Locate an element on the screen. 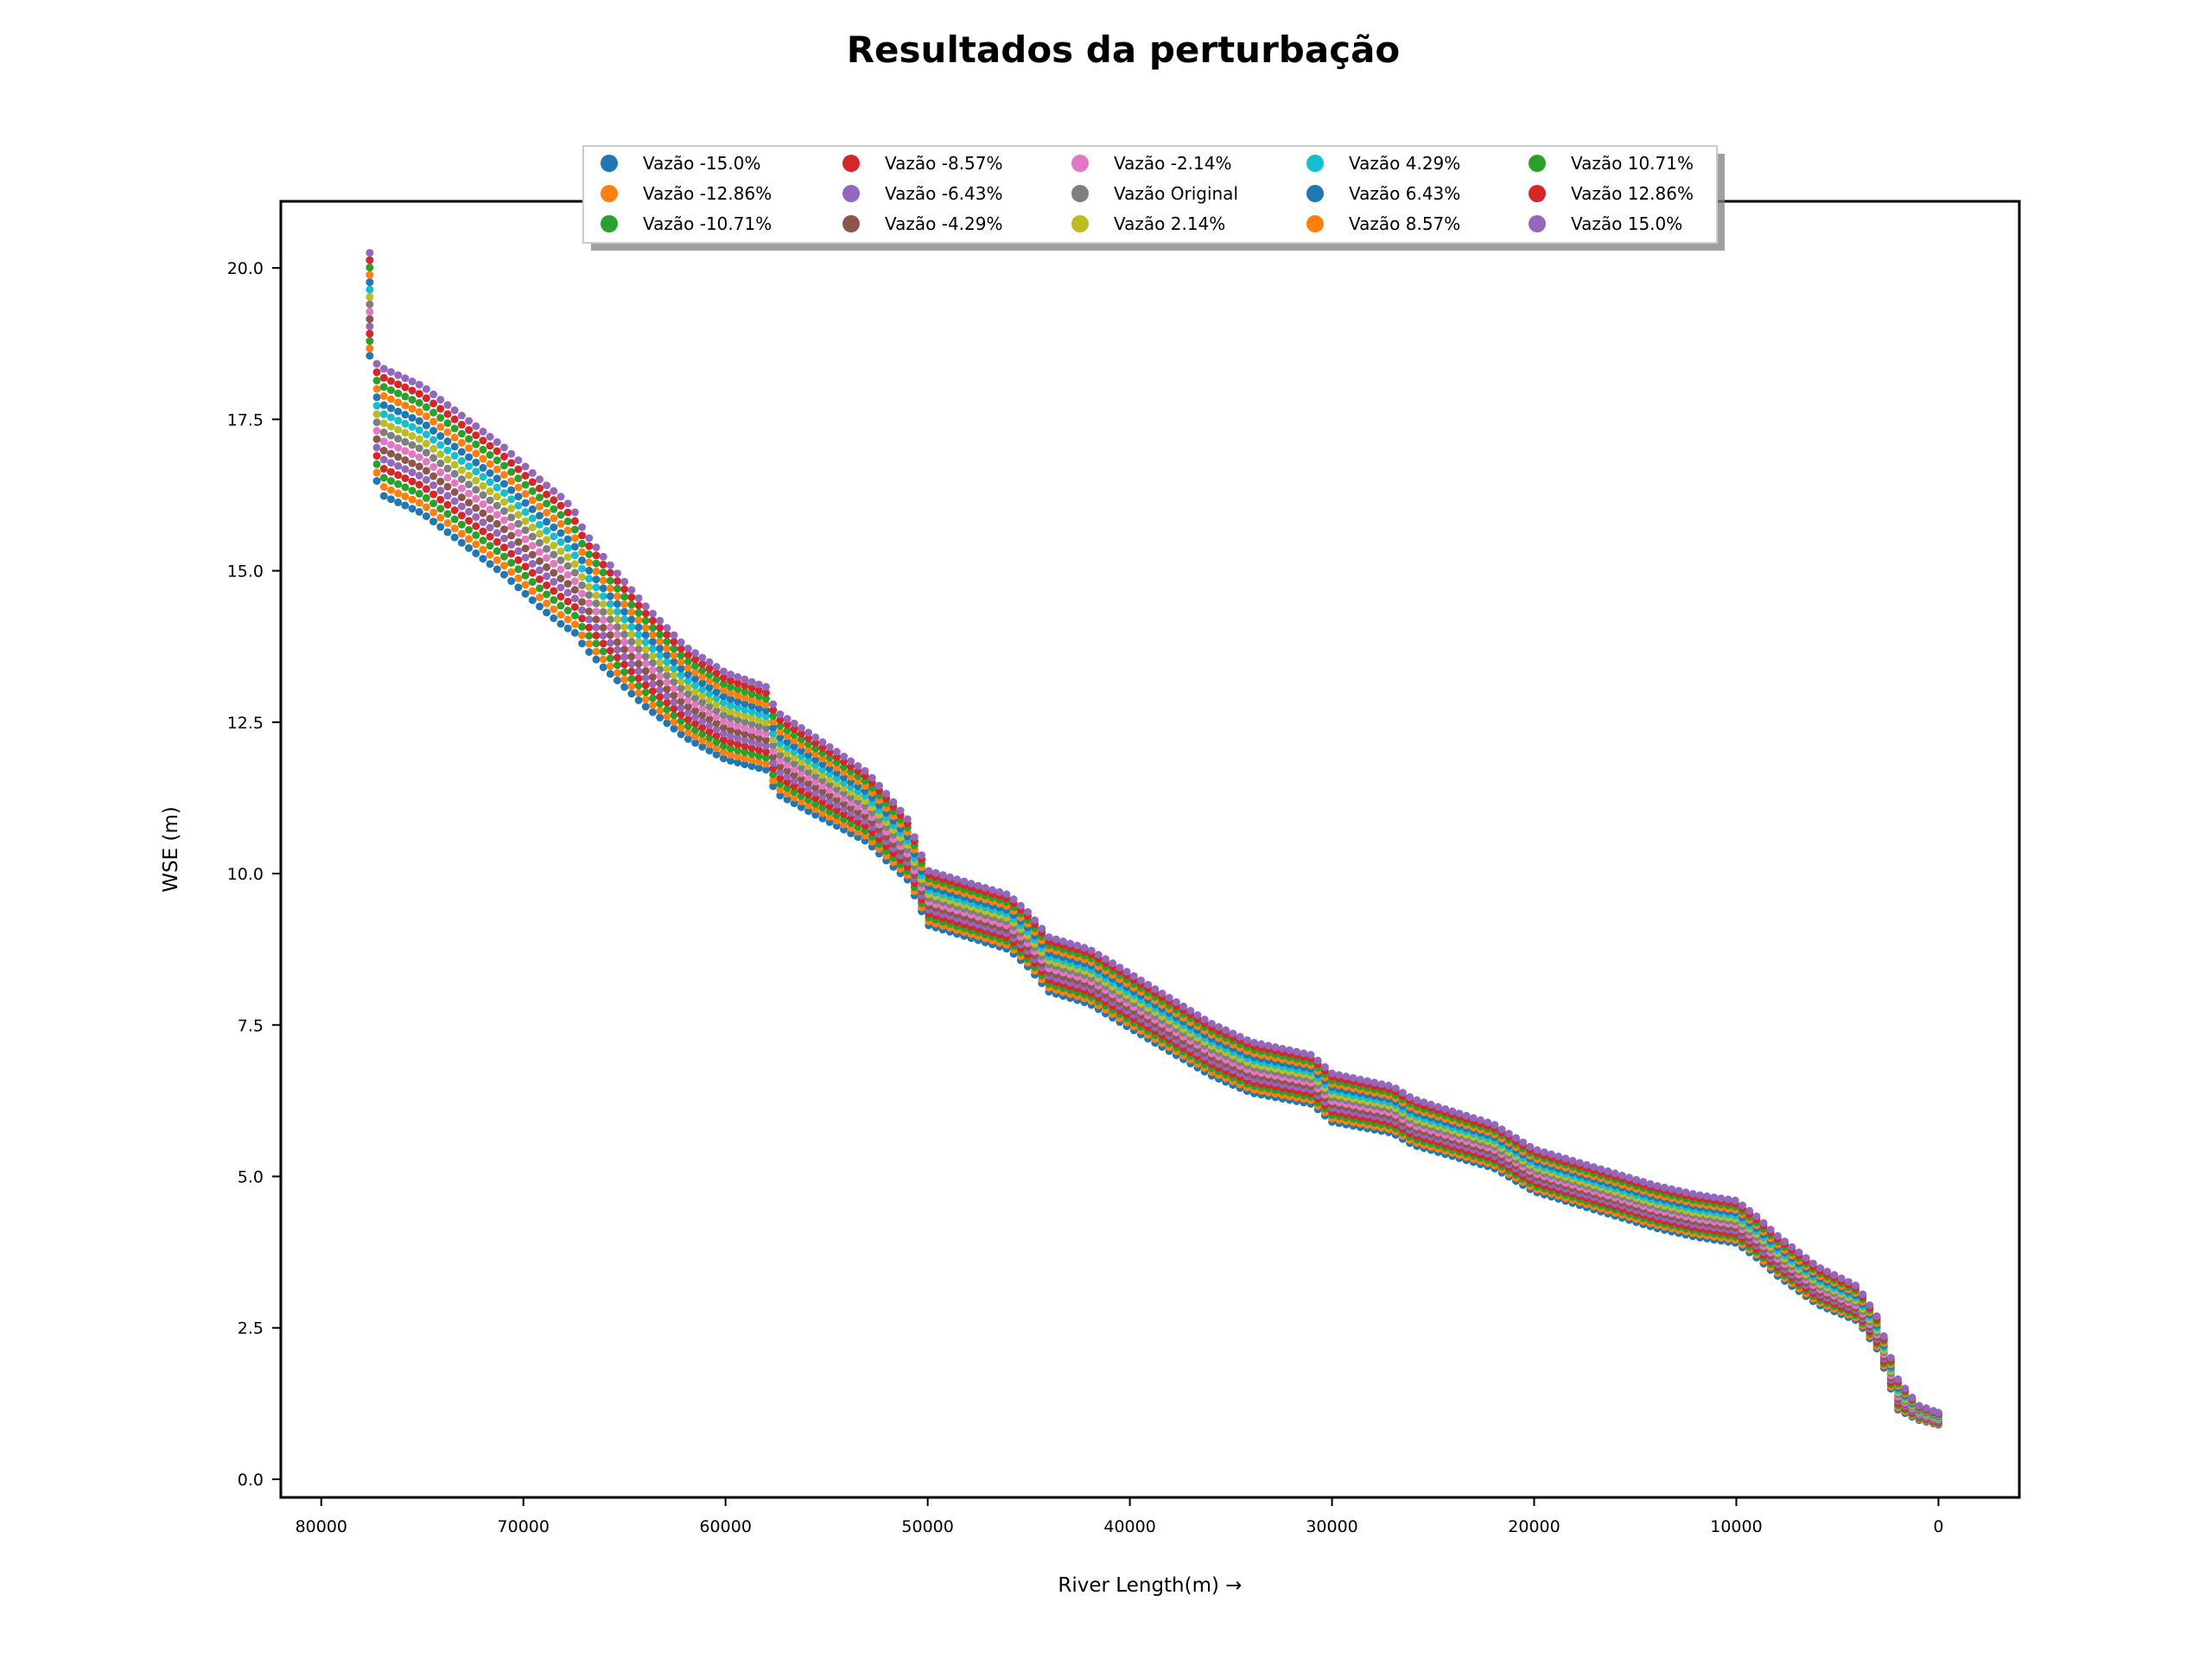 Image resolution: width=2212 pixels, height=1659 pixels. legend-label: Vazão Original is located at coordinates (1176, 193).